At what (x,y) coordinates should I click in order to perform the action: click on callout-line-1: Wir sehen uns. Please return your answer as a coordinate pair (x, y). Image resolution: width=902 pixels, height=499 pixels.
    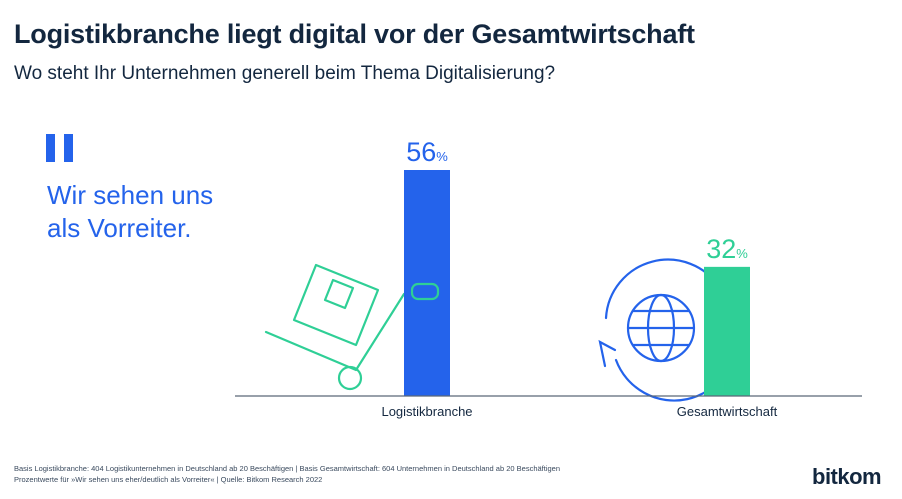
    Looking at the image, I should click on (130, 195).